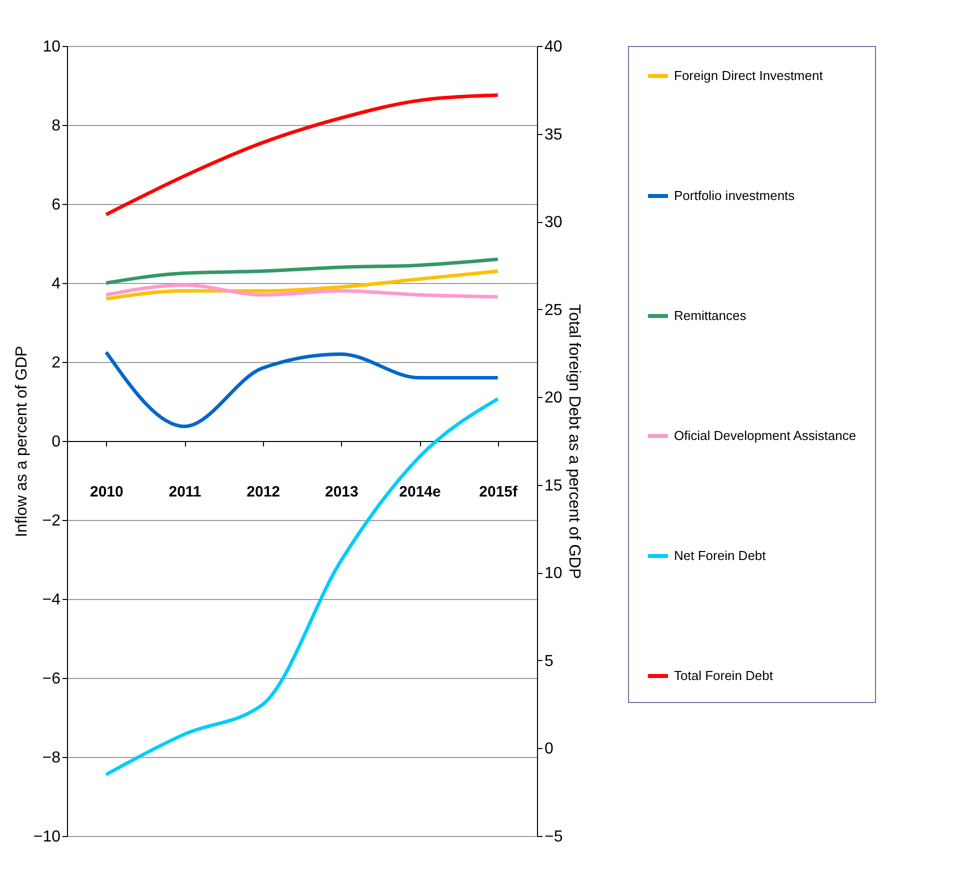  I want to click on y2-axis-title: Total foreign Debt as a percent of GDP, so click(574, 441).